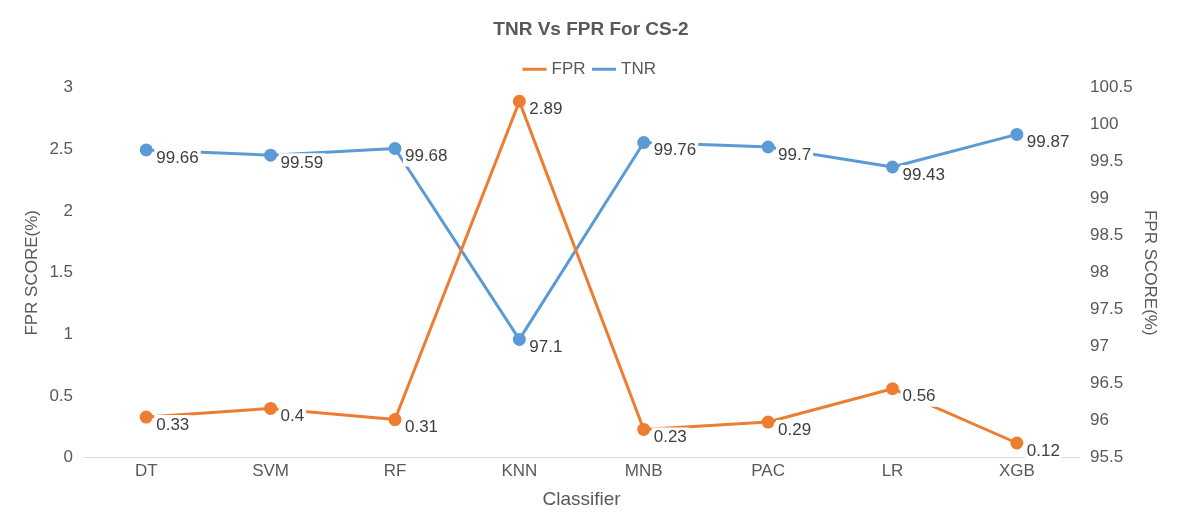 Image resolution: width=1182 pixels, height=523 pixels. Describe the element at coordinates (426, 156) in the screenshot. I see `data-label: 99.68` at that location.